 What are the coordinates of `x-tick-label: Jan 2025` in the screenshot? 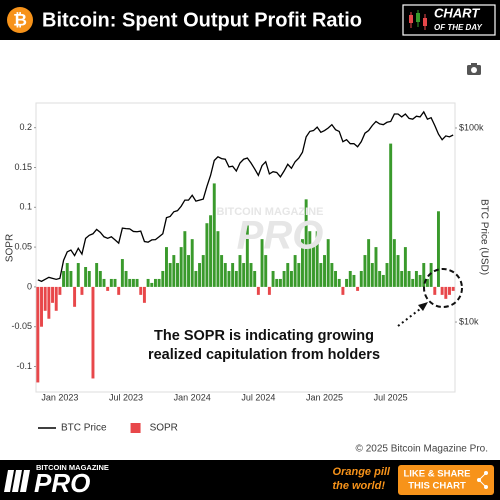 It's located at (324, 397).